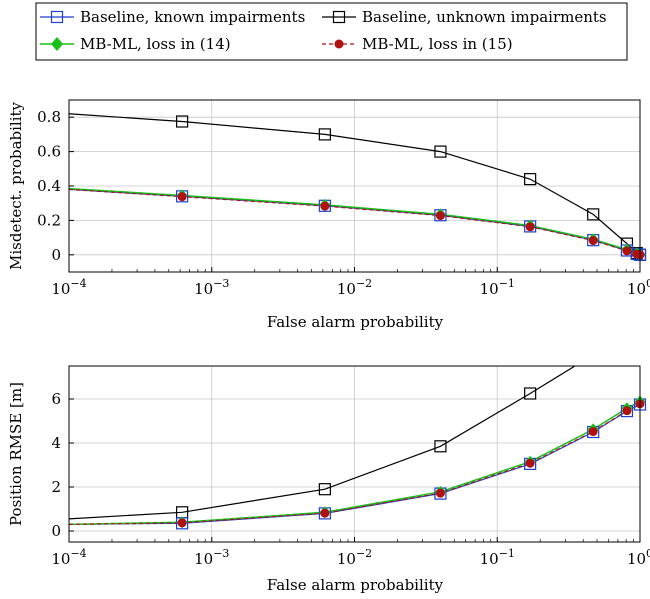 The width and height of the screenshot is (650, 599). I want to click on misdetection-ytick-label: 0.4, so click(49, 186).